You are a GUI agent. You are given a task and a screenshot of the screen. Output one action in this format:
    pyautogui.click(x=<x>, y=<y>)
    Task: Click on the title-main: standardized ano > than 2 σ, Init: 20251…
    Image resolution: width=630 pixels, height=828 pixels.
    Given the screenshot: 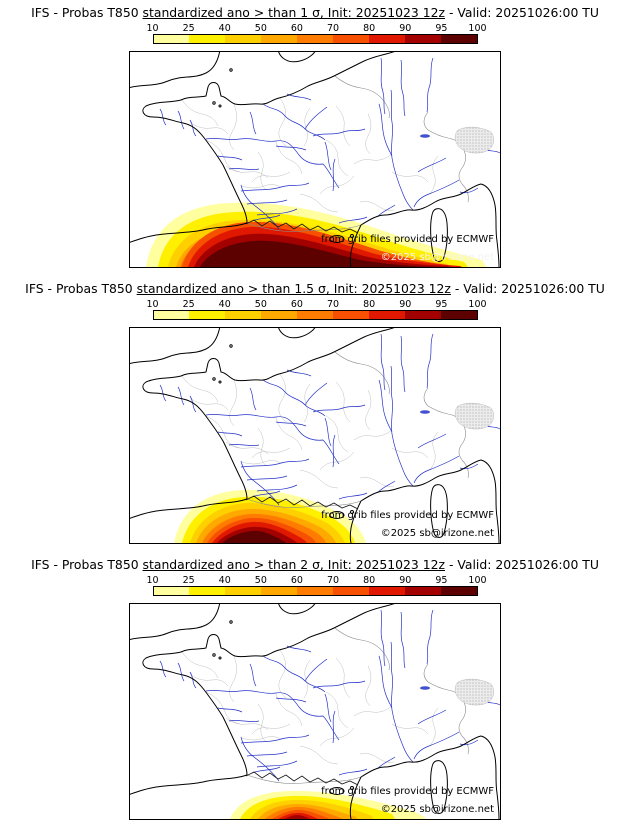 What is the action you would take?
    pyautogui.click(x=293, y=564)
    